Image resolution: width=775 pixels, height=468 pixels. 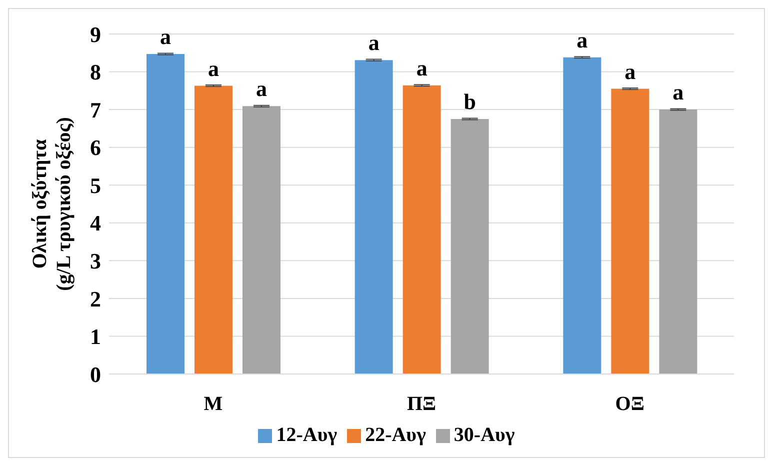 I want to click on y-tick-label: 1, so click(x=95, y=337).